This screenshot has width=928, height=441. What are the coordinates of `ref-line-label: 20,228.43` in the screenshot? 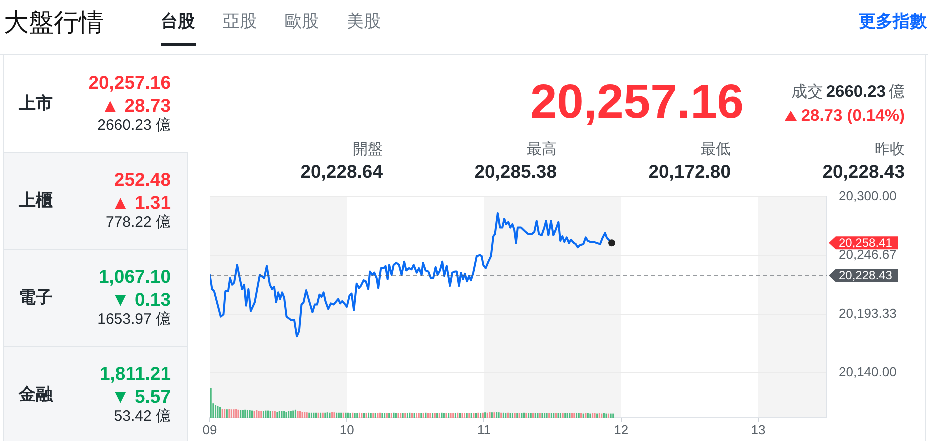 It's located at (866, 275).